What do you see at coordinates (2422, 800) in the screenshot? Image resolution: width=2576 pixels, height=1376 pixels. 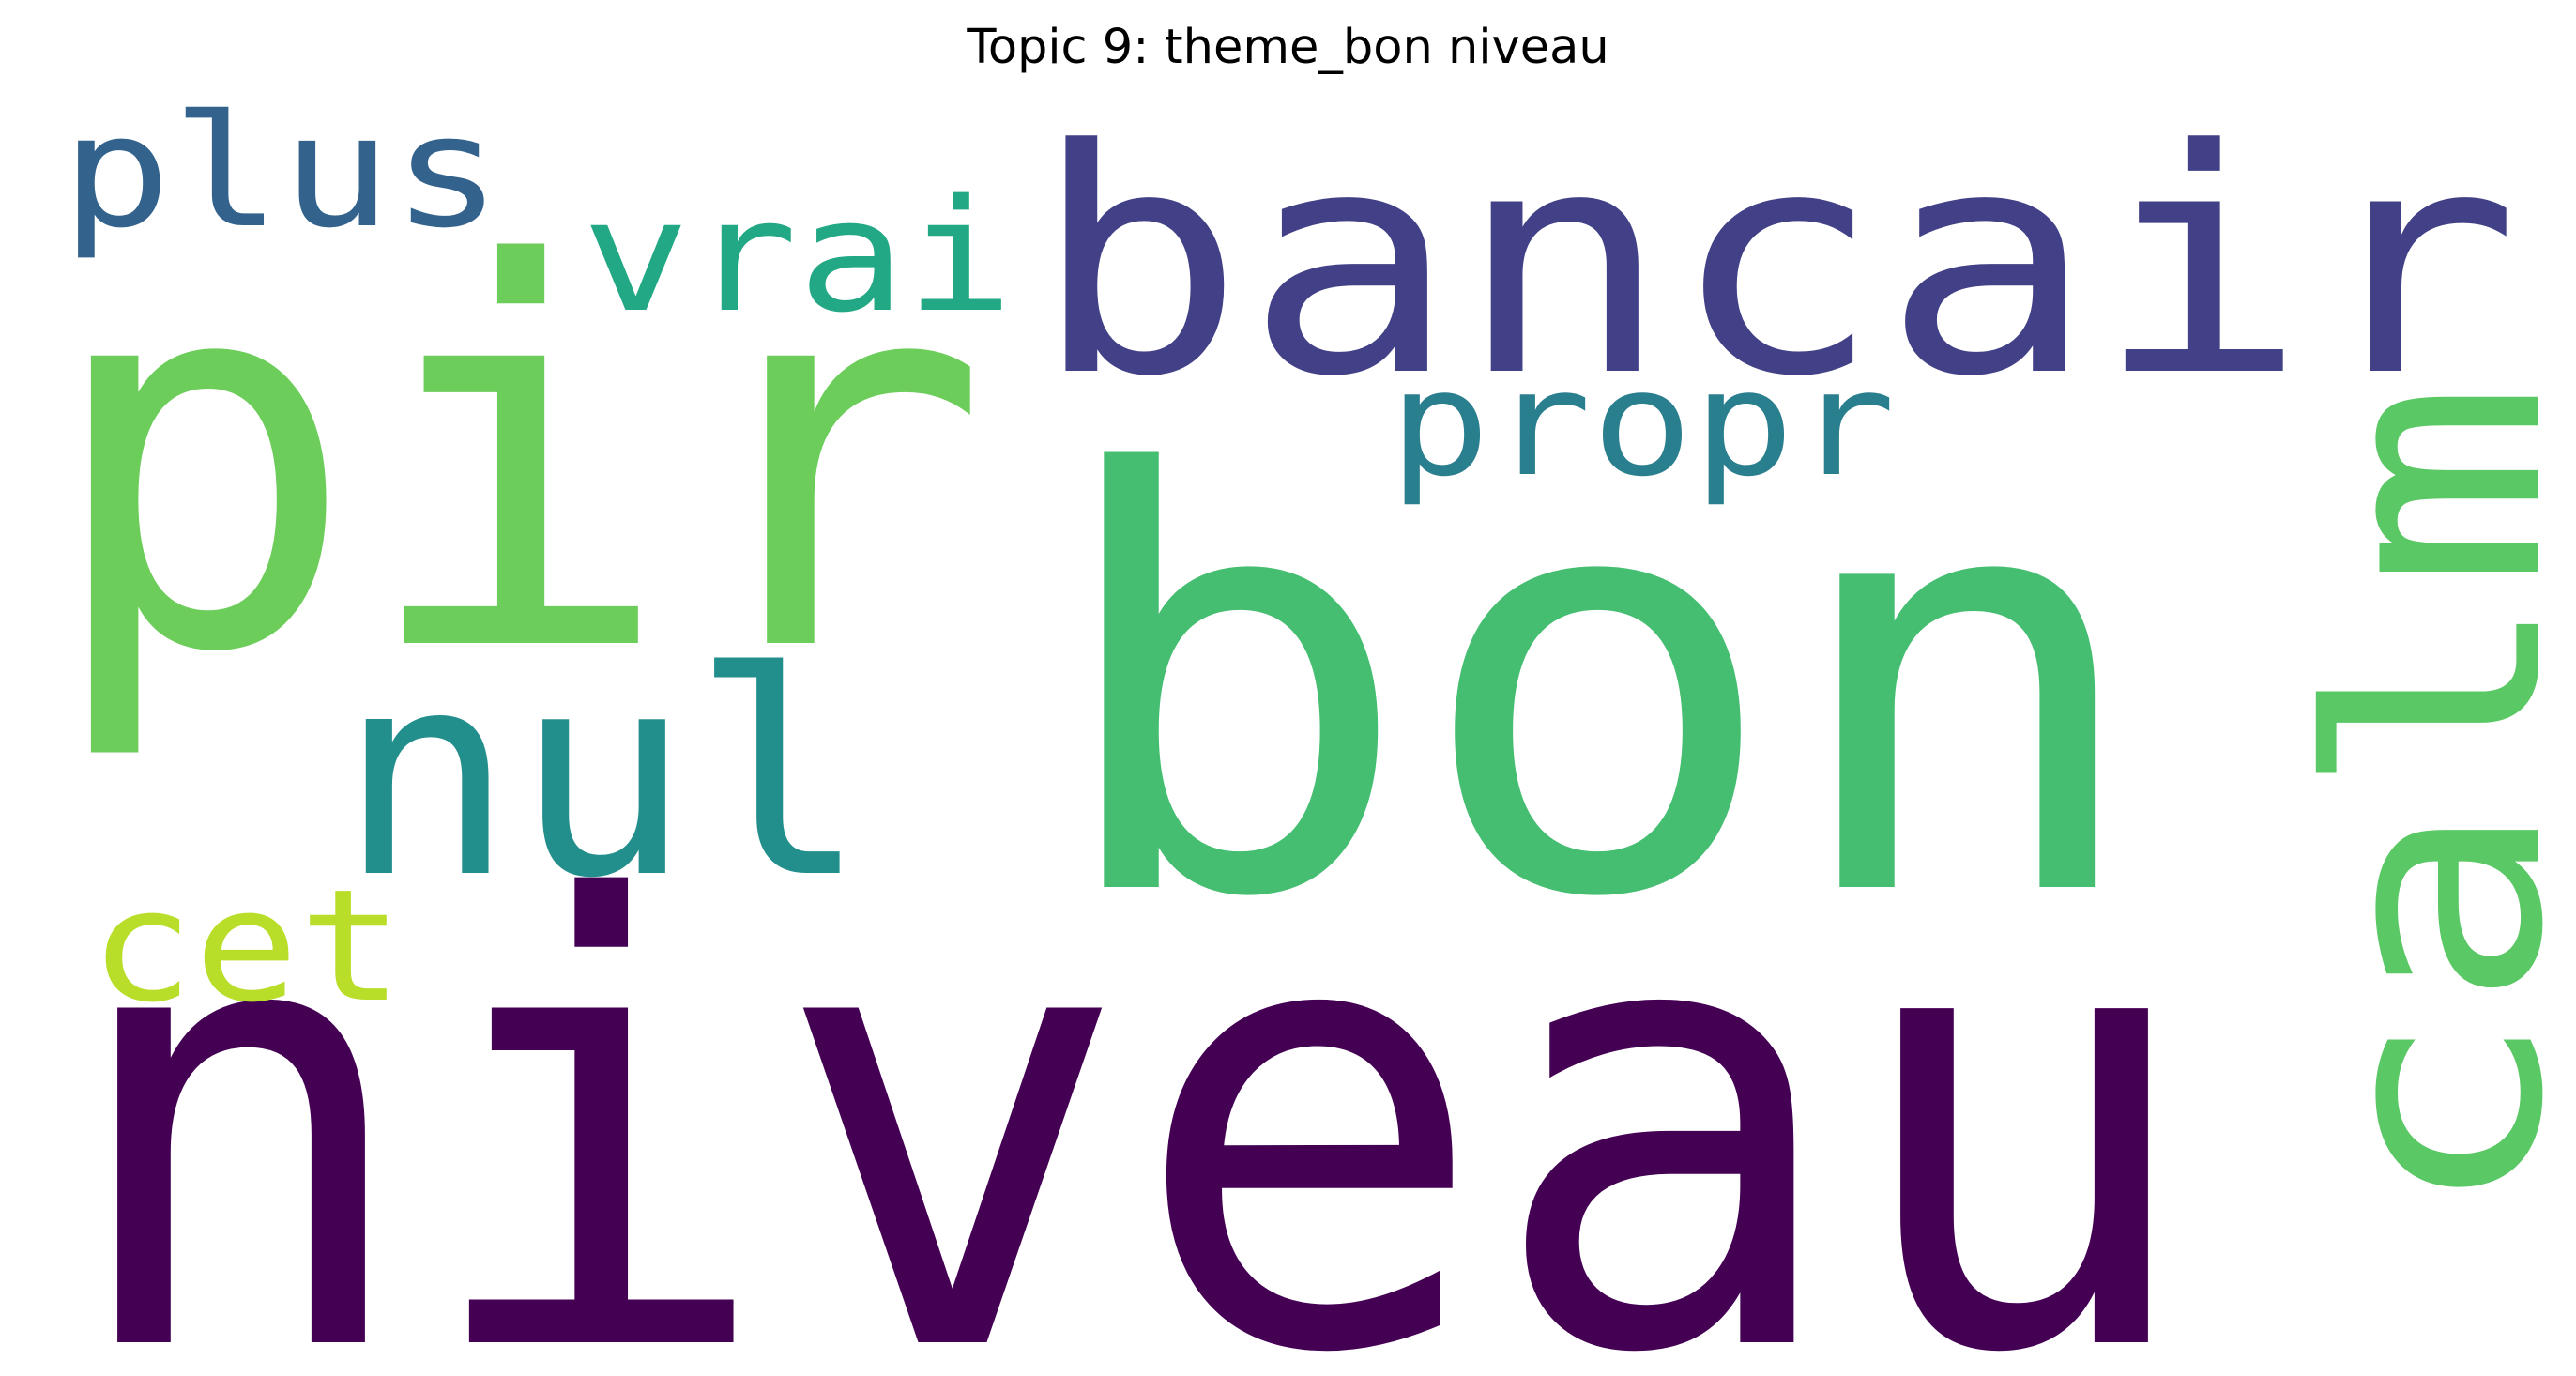 I see `word-calm: calm` at bounding box center [2422, 800].